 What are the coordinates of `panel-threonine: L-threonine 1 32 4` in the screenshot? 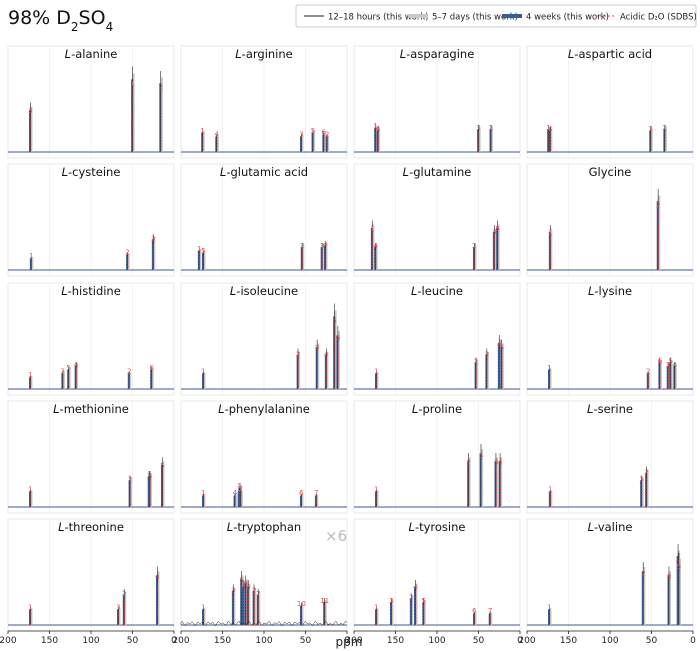 It's located at (91, 575).